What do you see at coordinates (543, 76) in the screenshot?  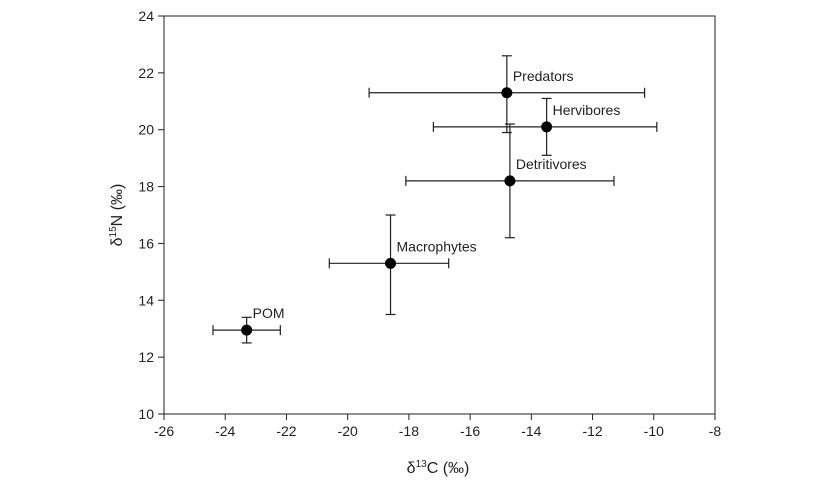 I see `point-label: Predators` at bounding box center [543, 76].